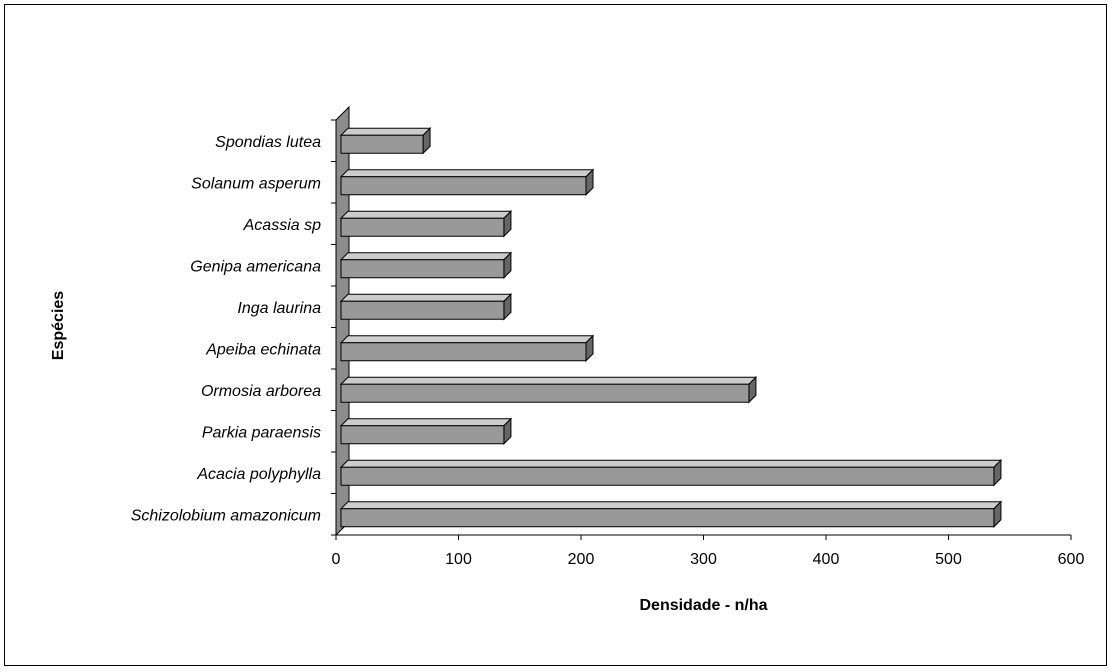 This screenshot has height=672, width=1113. Describe the element at coordinates (581, 559) in the screenshot. I see `x-tick-label: 200` at that location.